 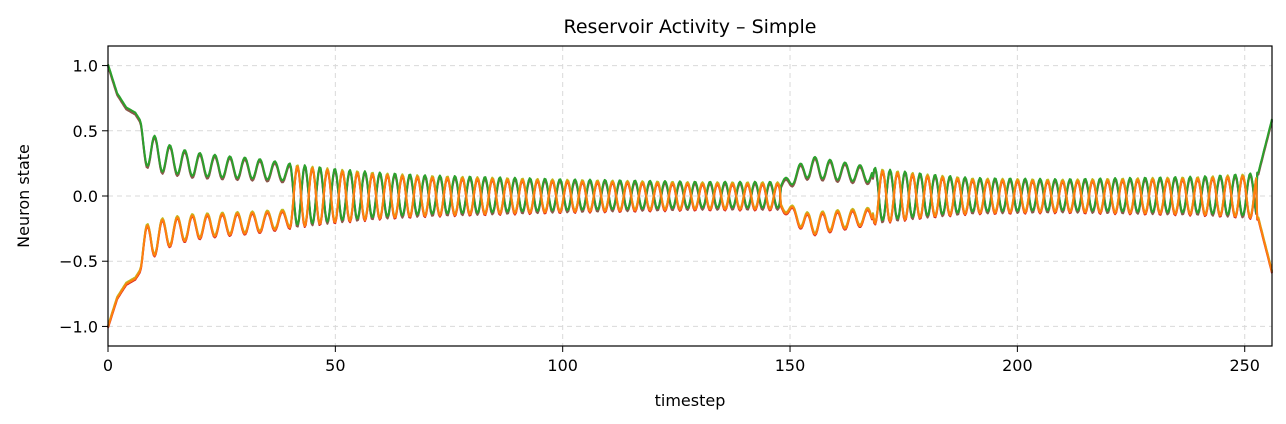 I want to click on x-tick-label: 100, so click(x=562, y=365).